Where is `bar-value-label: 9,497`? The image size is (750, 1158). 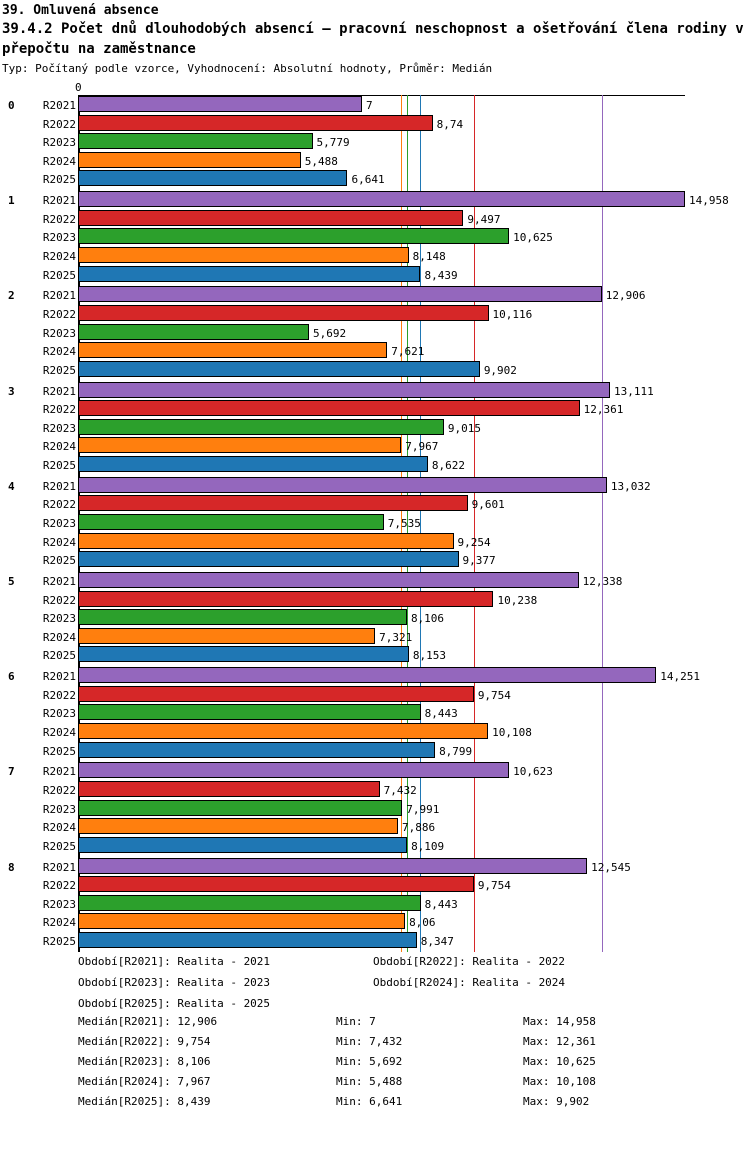
bar-value-label: 9,497 is located at coordinates (484, 219).